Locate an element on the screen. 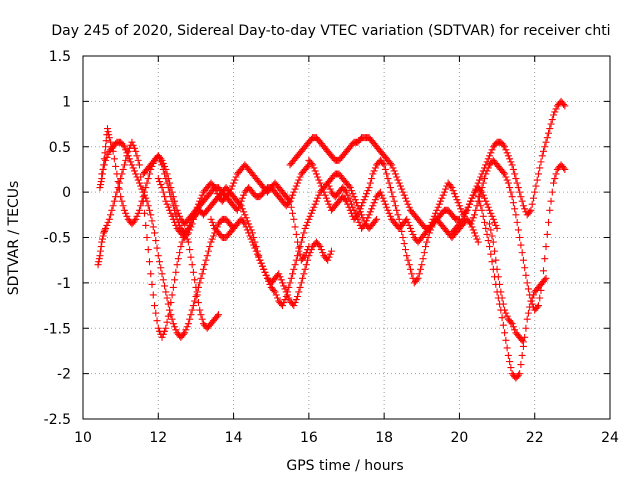  y-tick-labels: 1.5 1 0.5 0 -0.5 -1 -1.5 -2 -2.5 is located at coordinates (57, 238).